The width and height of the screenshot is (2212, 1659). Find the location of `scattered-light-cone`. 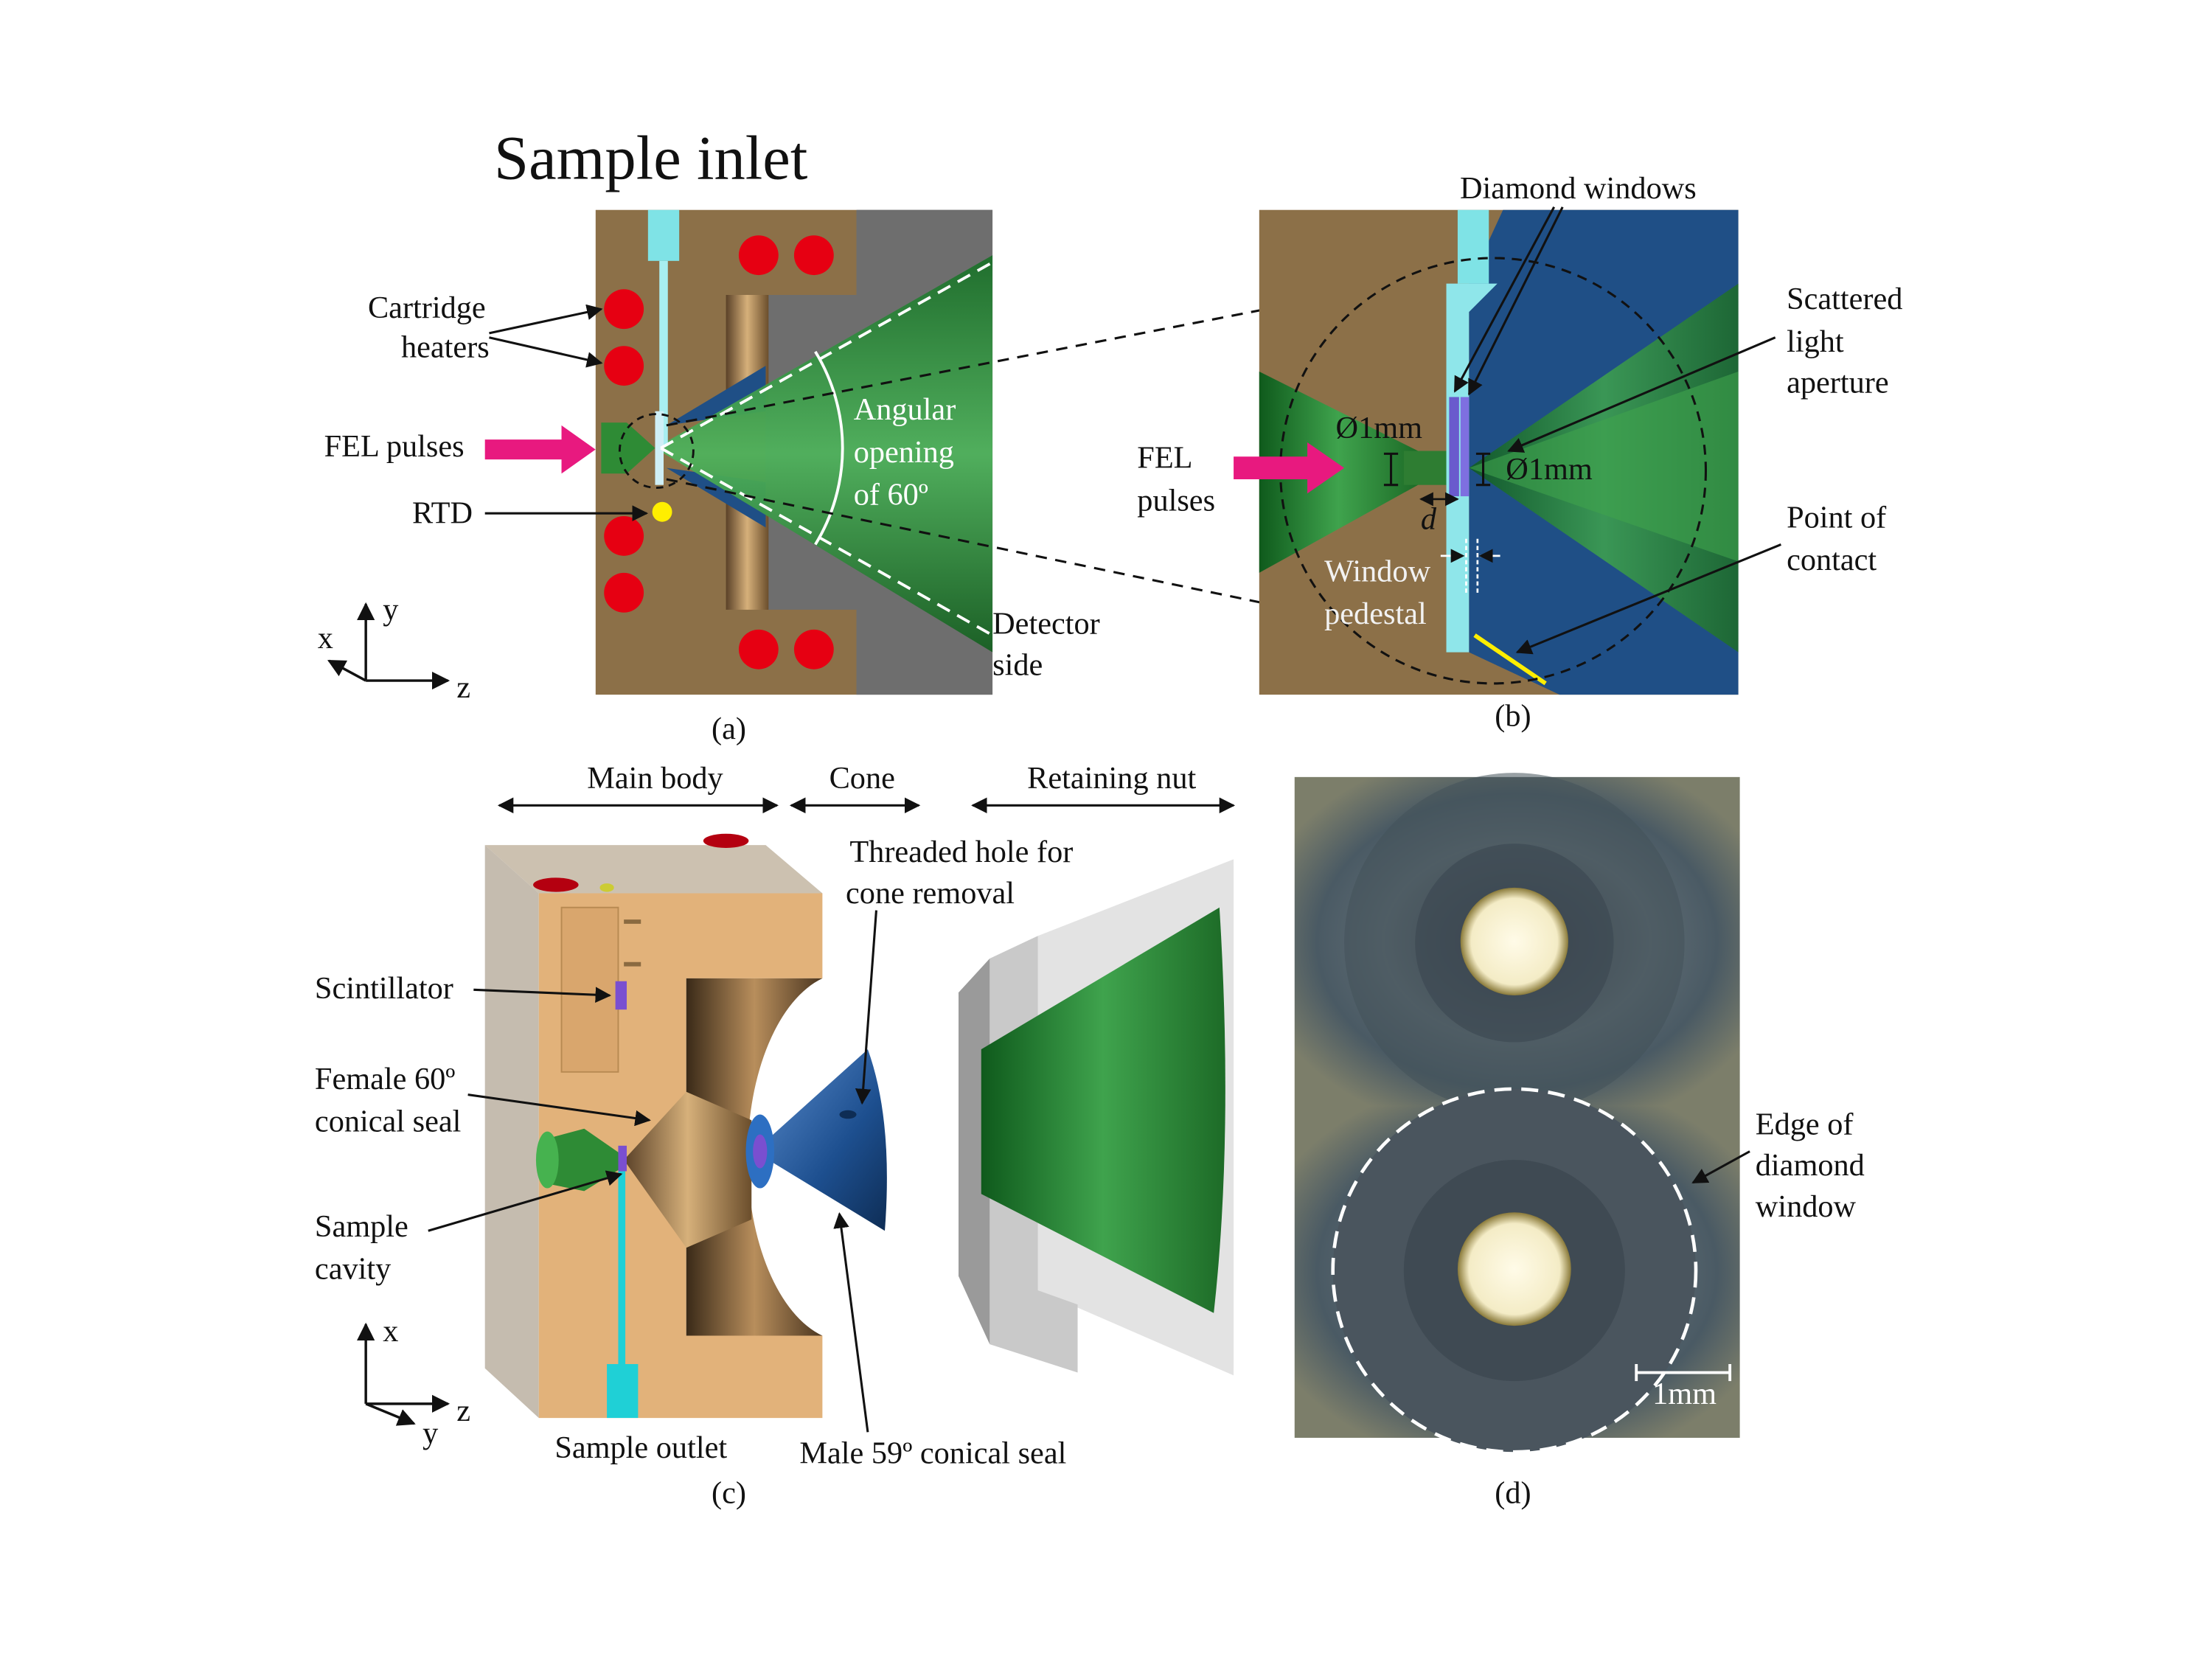

scattered-light-cone is located at coordinates (824, 454).